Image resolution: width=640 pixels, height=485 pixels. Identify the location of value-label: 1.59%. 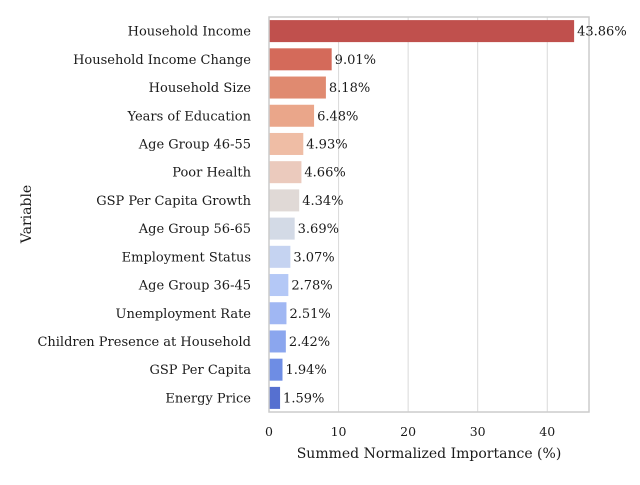
(303, 398).